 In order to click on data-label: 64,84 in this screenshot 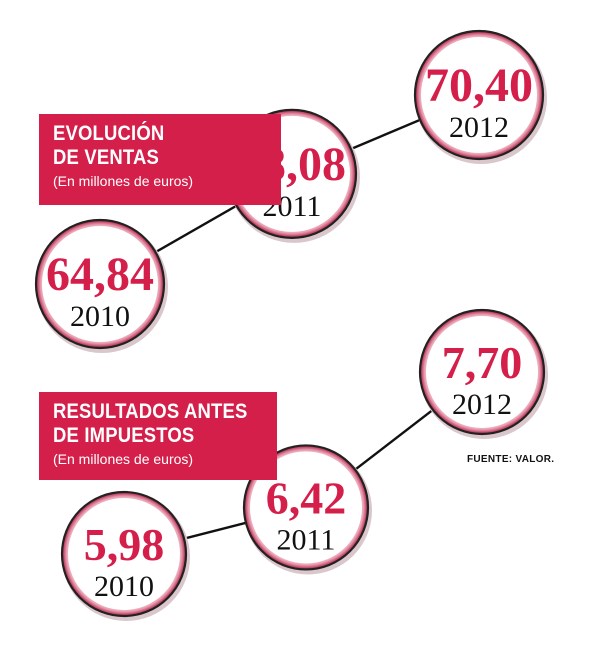, I will do `click(100, 274)`.